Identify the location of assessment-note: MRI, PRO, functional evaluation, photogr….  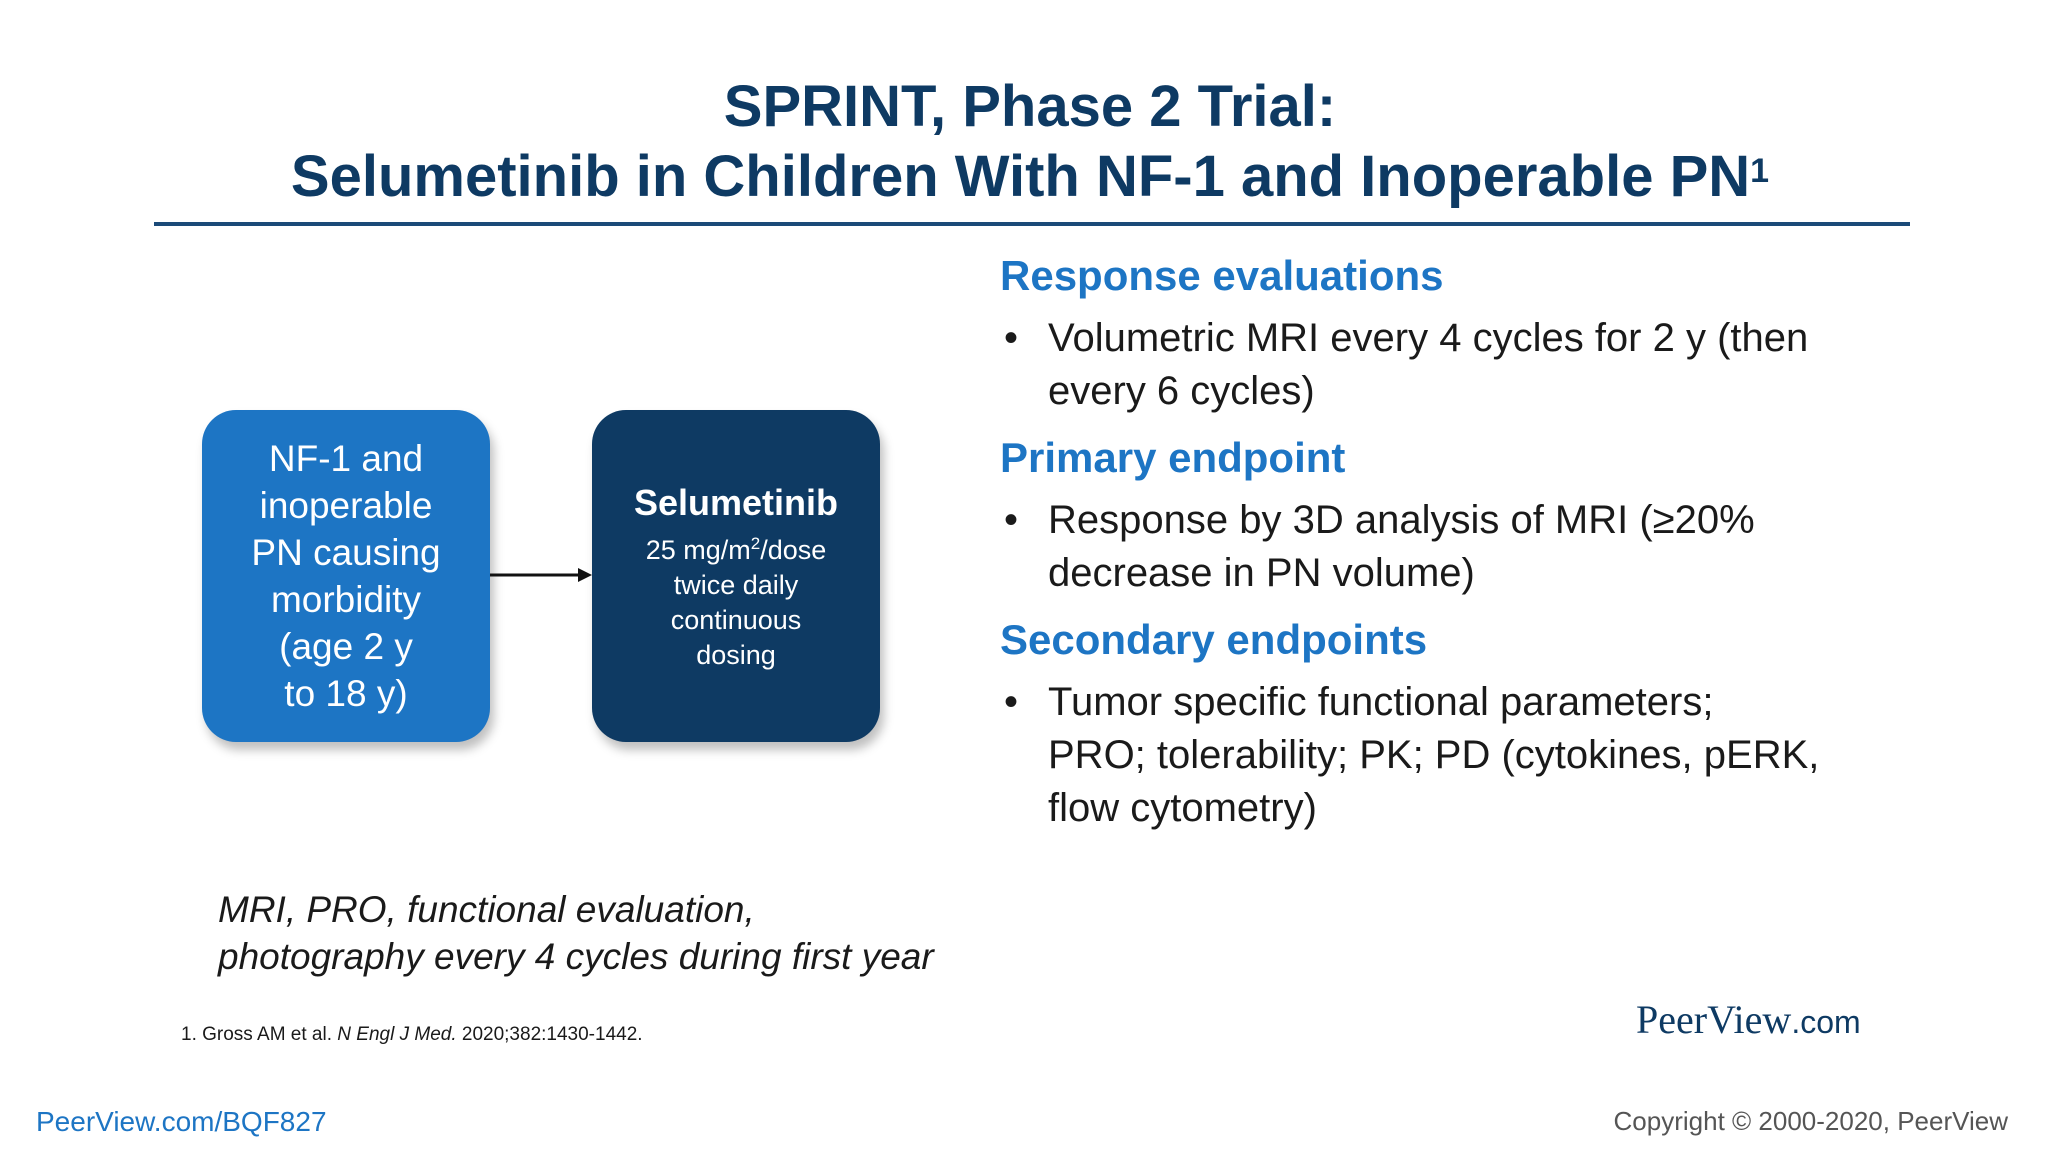
(658, 933).